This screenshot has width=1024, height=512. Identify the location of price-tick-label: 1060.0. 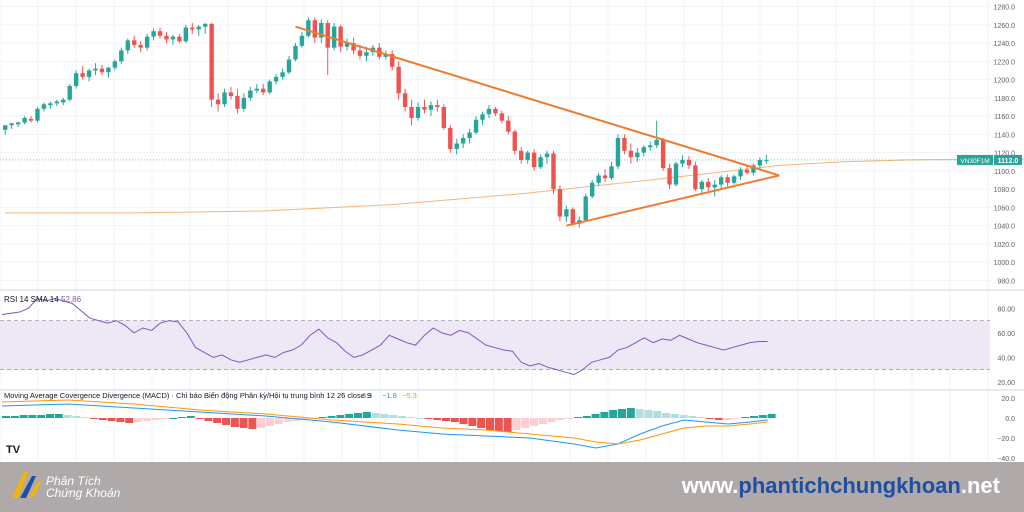
(1005, 208).